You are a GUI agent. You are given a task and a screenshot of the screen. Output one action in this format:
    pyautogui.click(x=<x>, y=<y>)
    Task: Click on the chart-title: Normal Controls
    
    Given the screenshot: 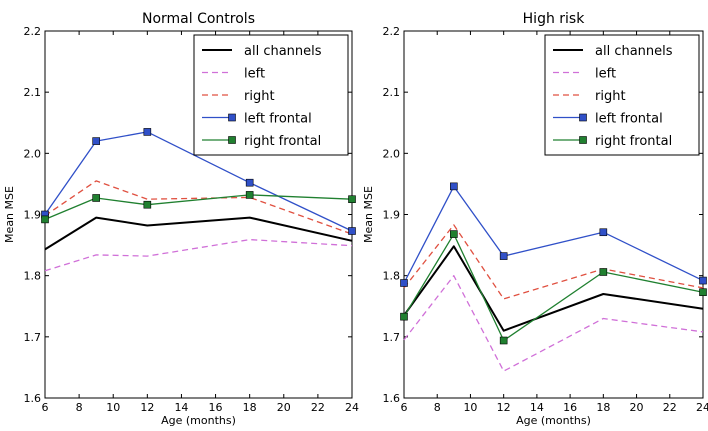 What is the action you would take?
    pyautogui.click(x=198, y=19)
    